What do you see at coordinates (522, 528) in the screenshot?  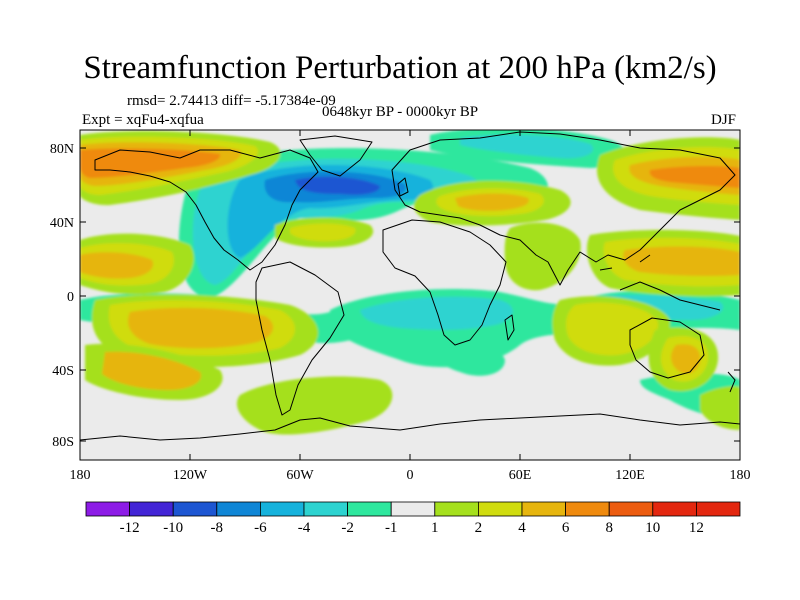 I see `colorbar-label: 4` at bounding box center [522, 528].